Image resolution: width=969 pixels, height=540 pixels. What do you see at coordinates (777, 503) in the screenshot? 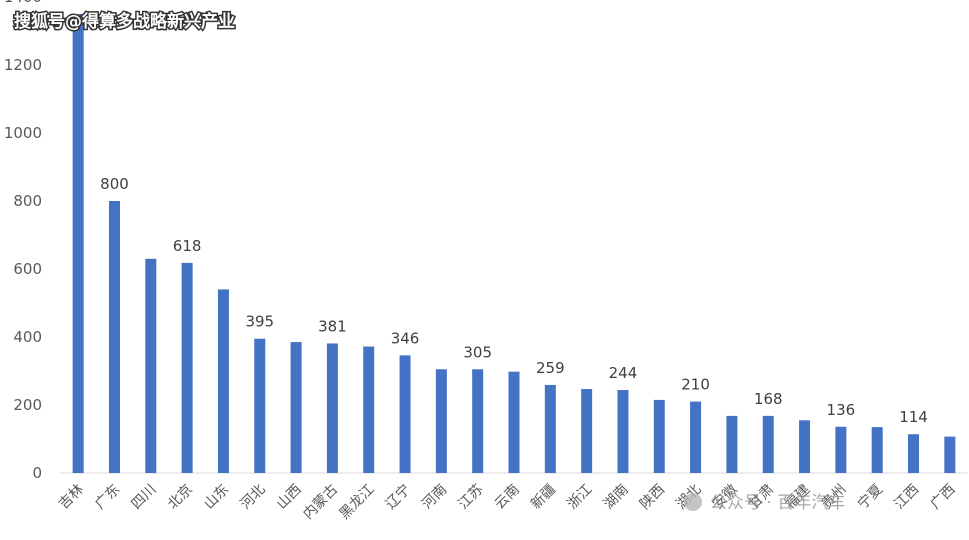
I see `watermark-bottom-text: 公众号 · 百年汽车` at bounding box center [777, 503].